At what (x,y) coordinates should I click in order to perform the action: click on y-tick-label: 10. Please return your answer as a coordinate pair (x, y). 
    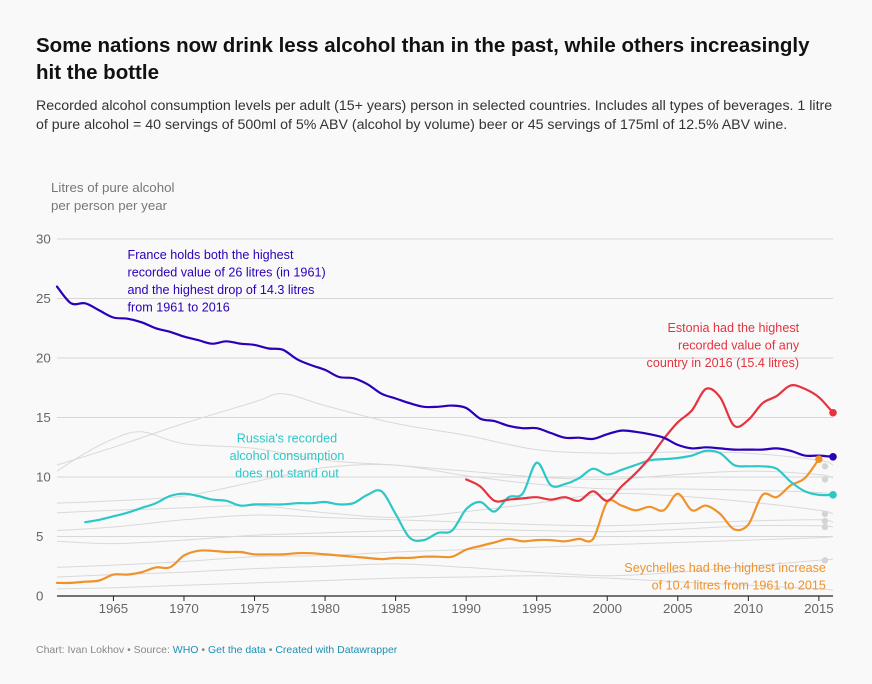
    Looking at the image, I should click on (43, 477).